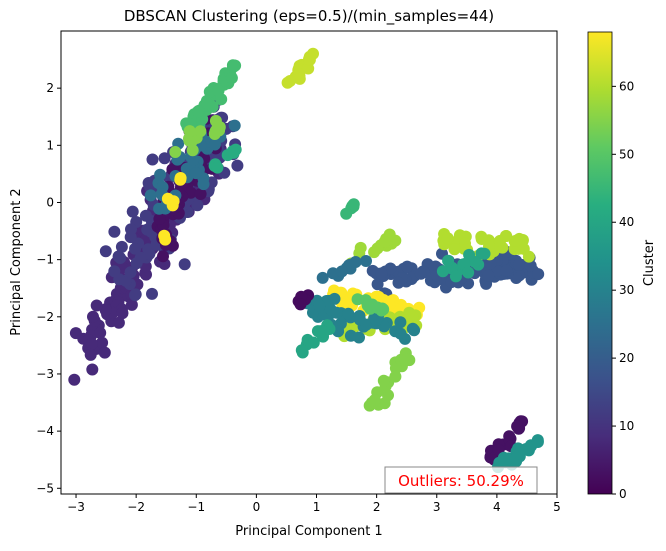 This screenshot has width=666, height=551. What do you see at coordinates (196, 507) in the screenshot?
I see `x-tick-label: −1` at bounding box center [196, 507].